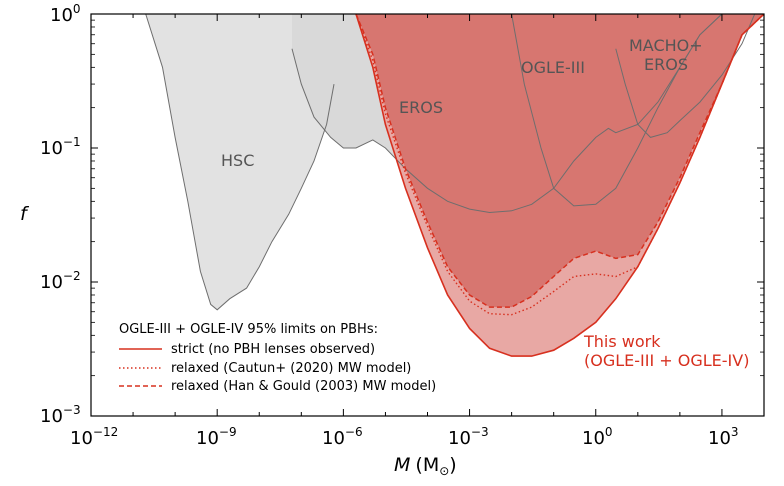 The height and width of the screenshot is (486, 784). Describe the element at coordinates (342, 437) in the screenshot. I see `x-tick-label: 10⁻⁶` at that location.